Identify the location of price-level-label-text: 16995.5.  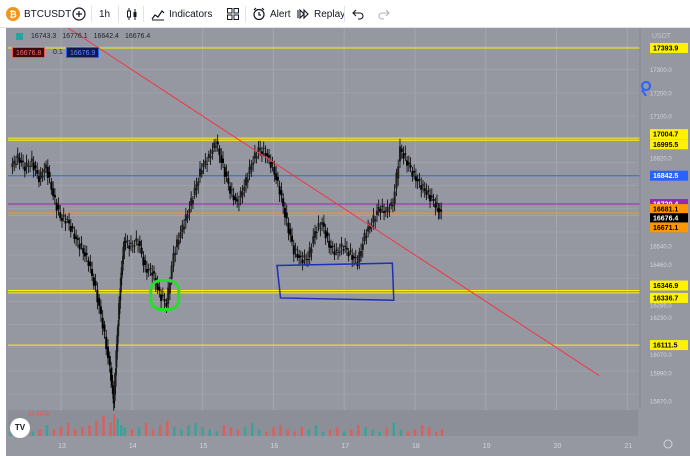
(665, 145).